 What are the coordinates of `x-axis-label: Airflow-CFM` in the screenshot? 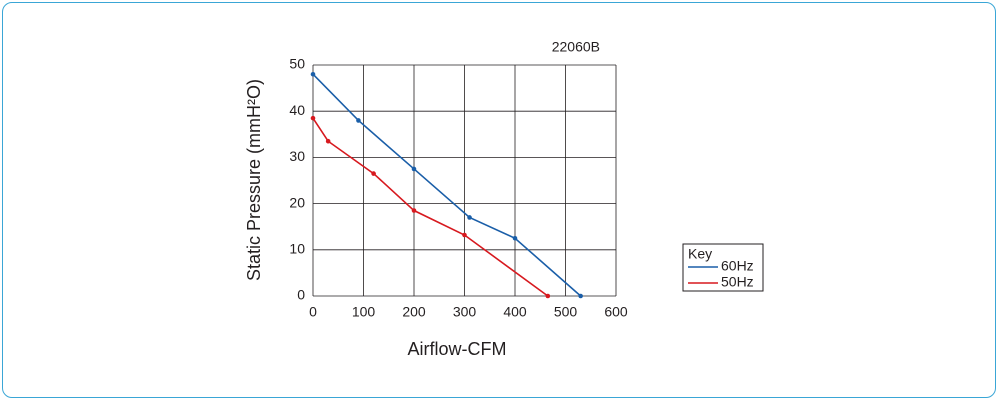 It's located at (457, 349).